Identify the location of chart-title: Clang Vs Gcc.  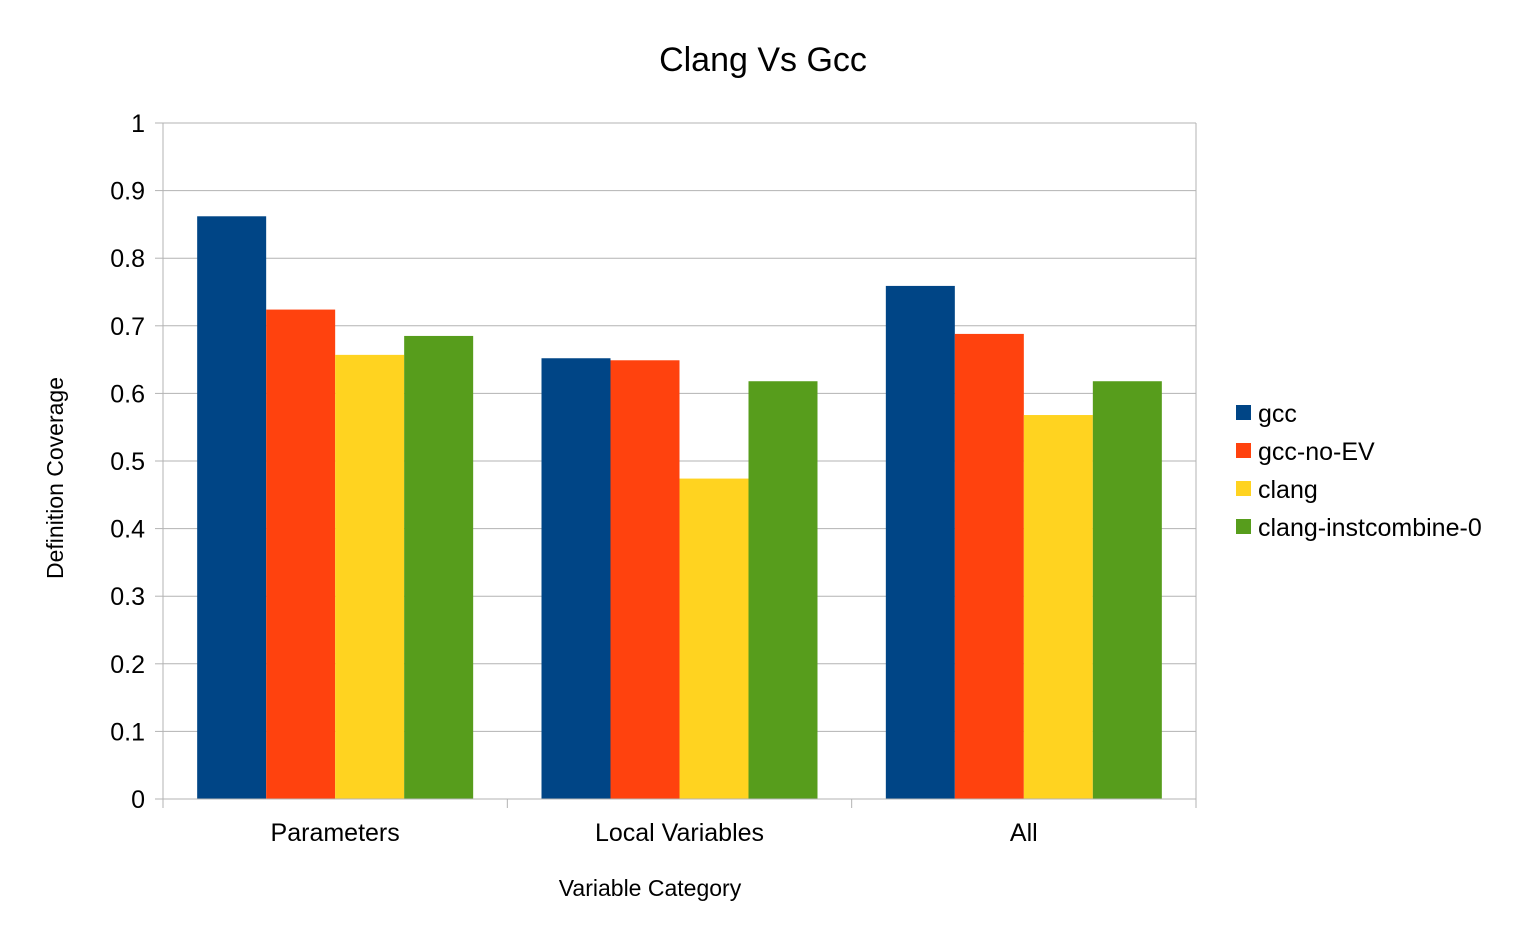
(763, 60).